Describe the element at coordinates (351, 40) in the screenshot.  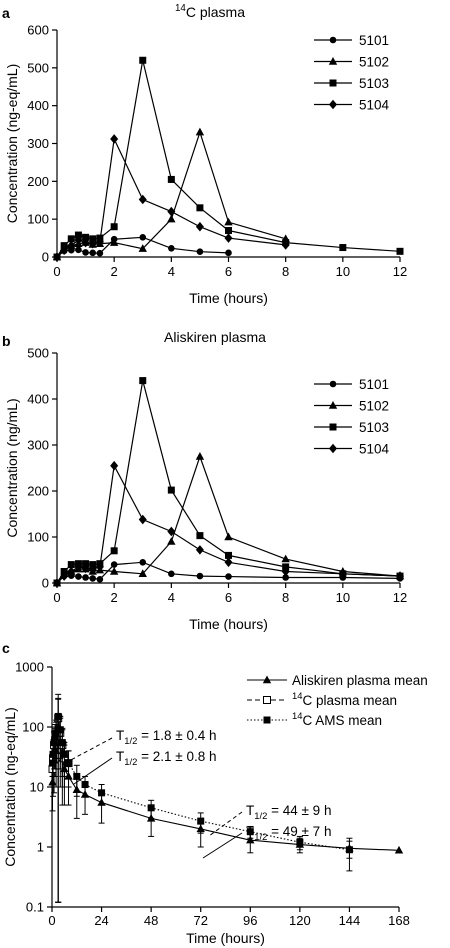
I see `legend-entry: 5101` at that location.